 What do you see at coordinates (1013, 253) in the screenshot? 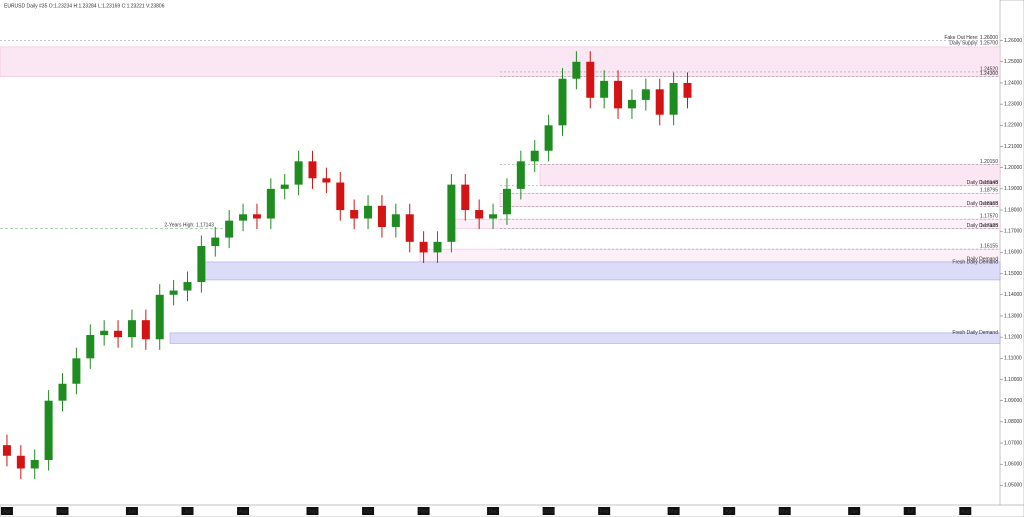
I see `y-tick-label: 1.16000` at bounding box center [1013, 253].